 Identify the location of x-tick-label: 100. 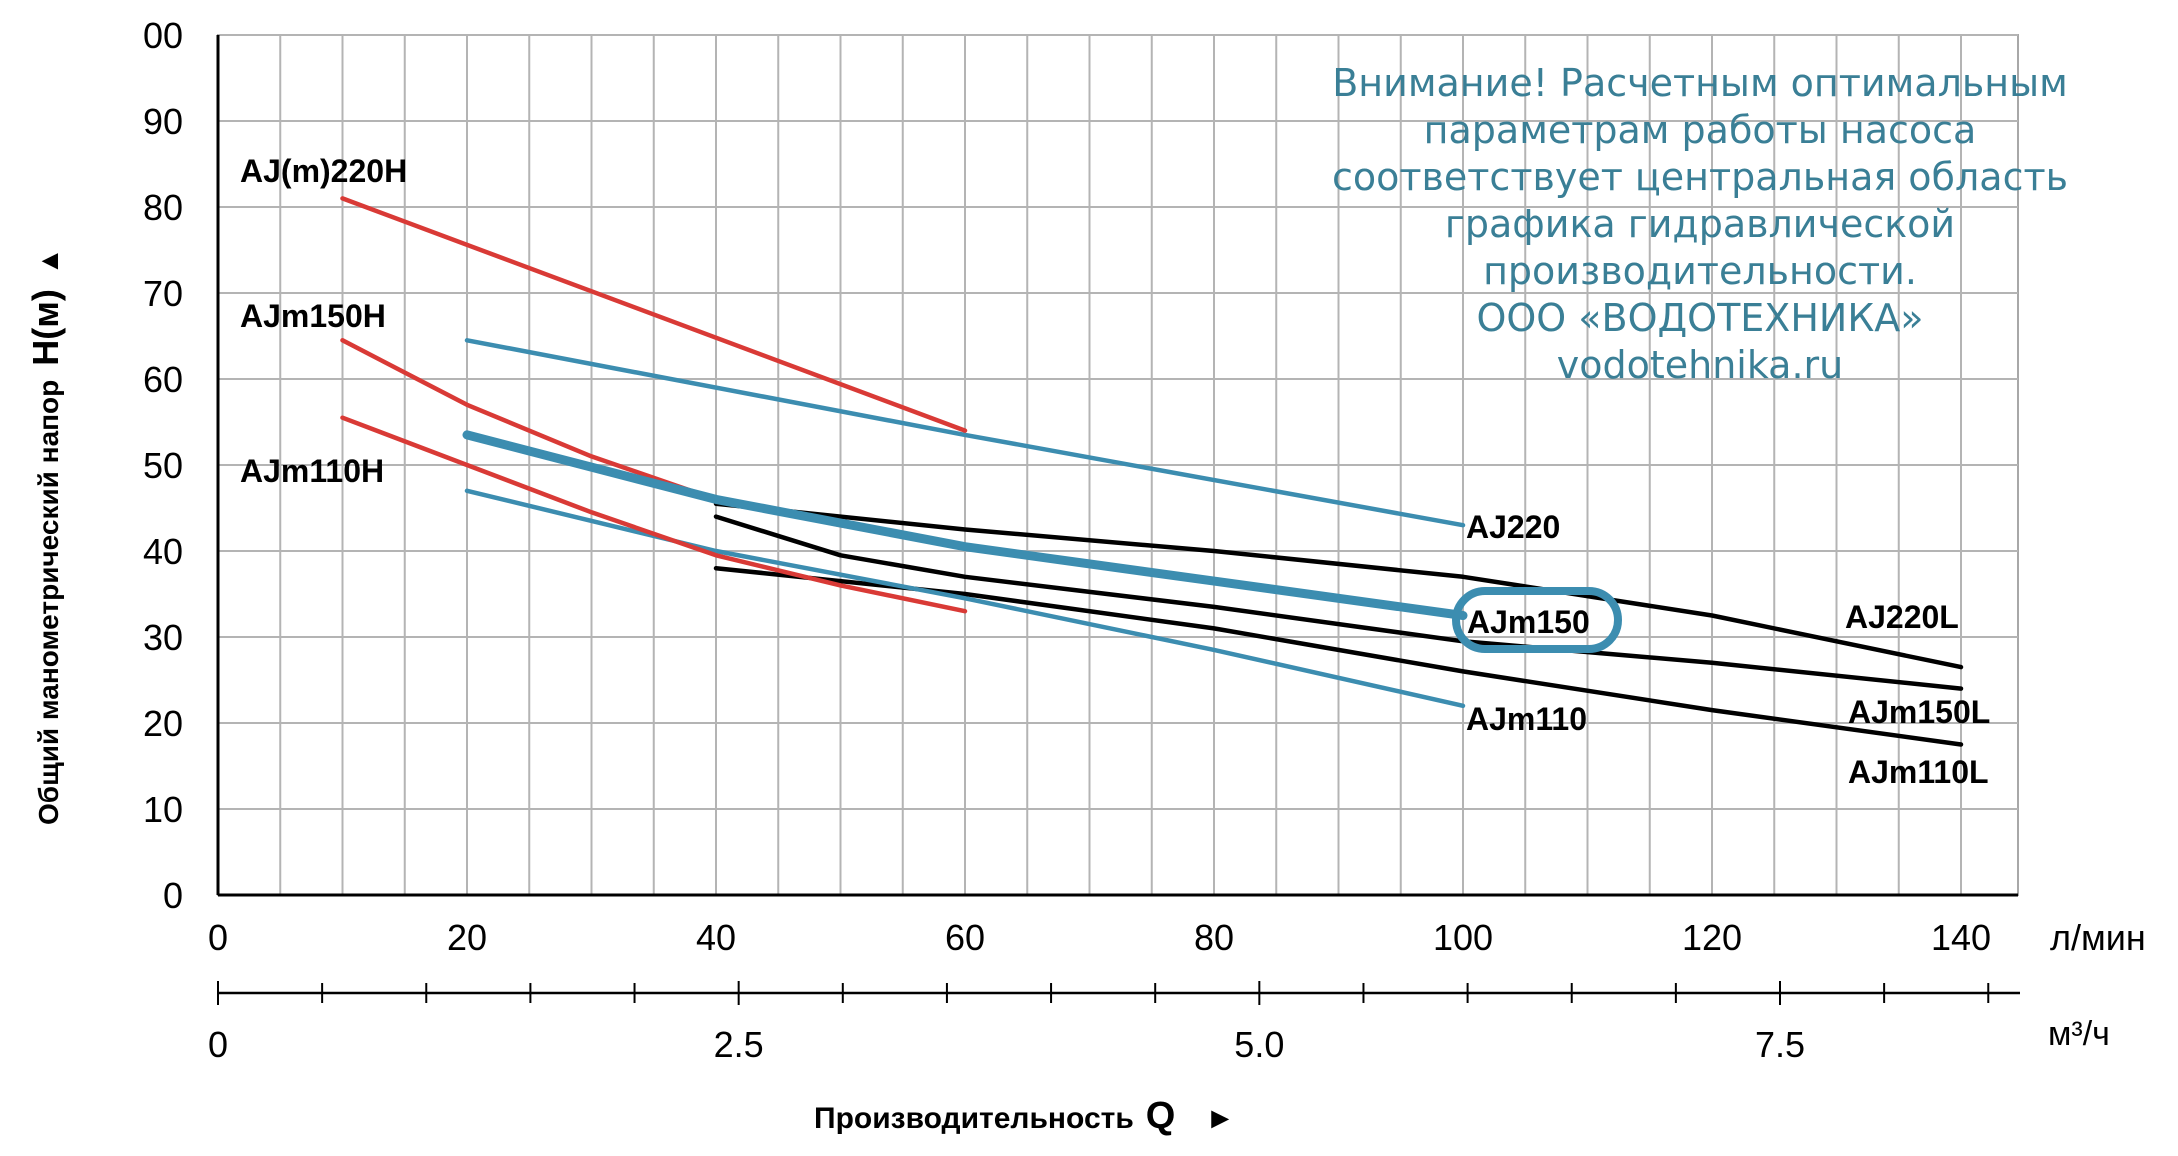
(1463, 937).